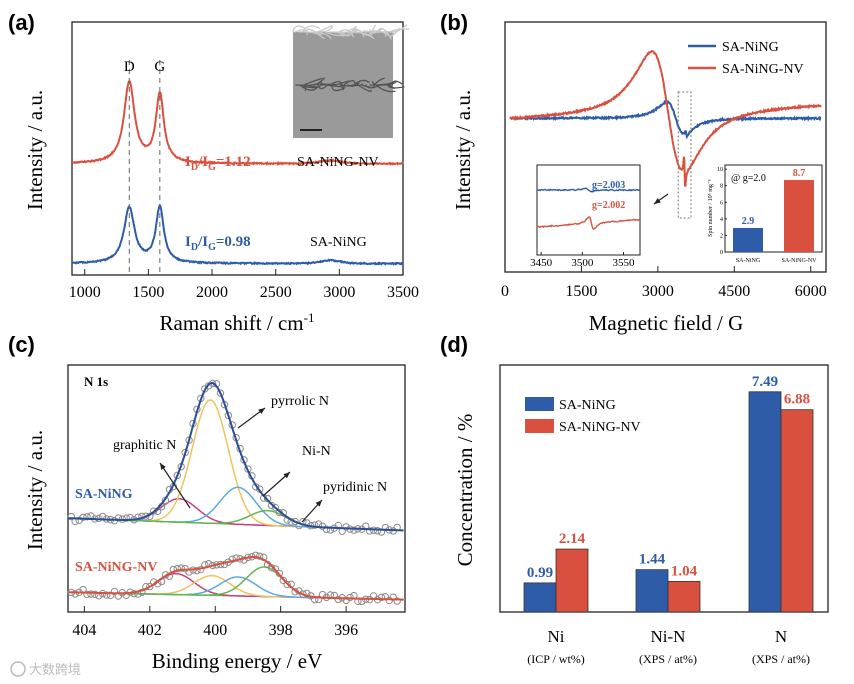 This screenshot has width=854, height=684. Describe the element at coordinates (286, 475) in the screenshot. I see `ni-n-arrow-head` at that location.